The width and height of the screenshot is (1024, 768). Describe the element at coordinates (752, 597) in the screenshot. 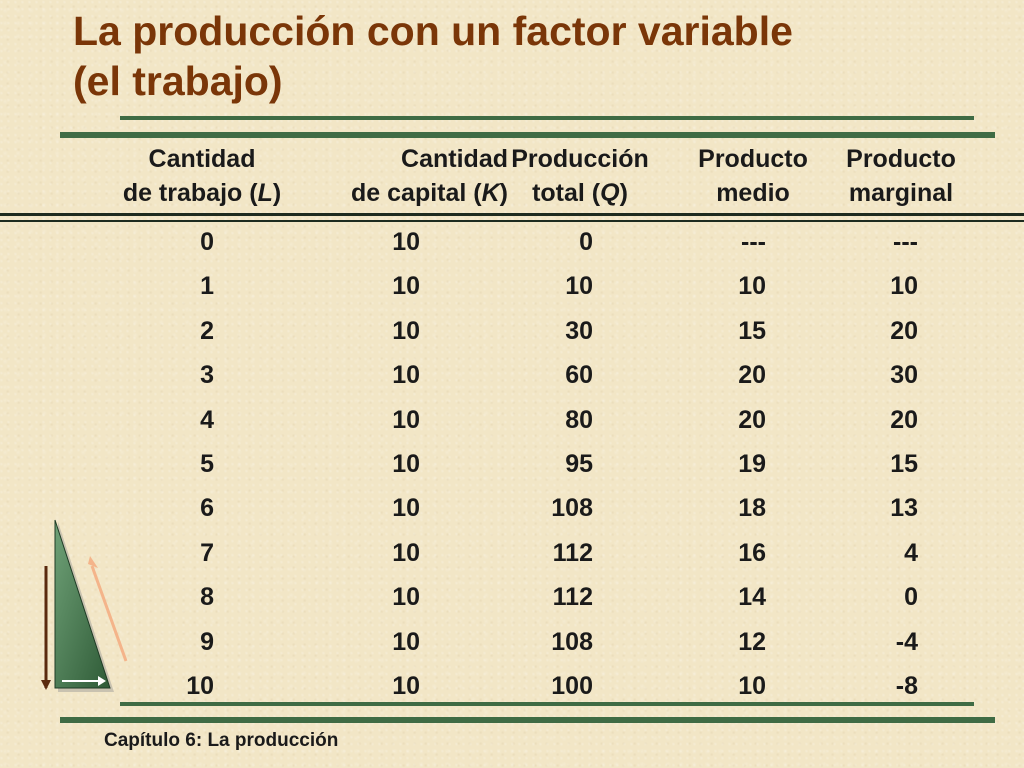

I see `cell-average-product: 14` at that location.